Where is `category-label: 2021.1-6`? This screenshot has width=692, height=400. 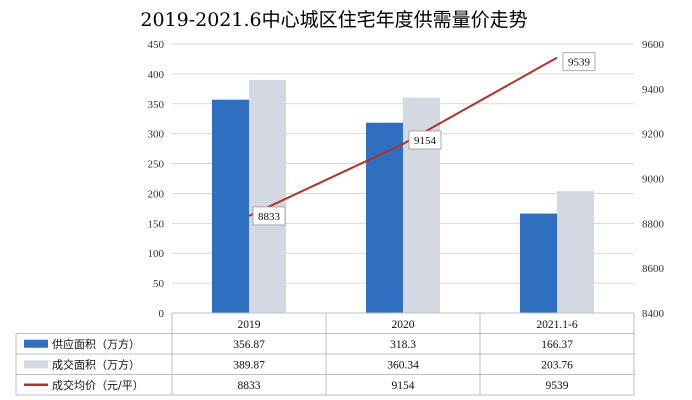
category-label: 2021.1-6 is located at coordinates (556, 325).